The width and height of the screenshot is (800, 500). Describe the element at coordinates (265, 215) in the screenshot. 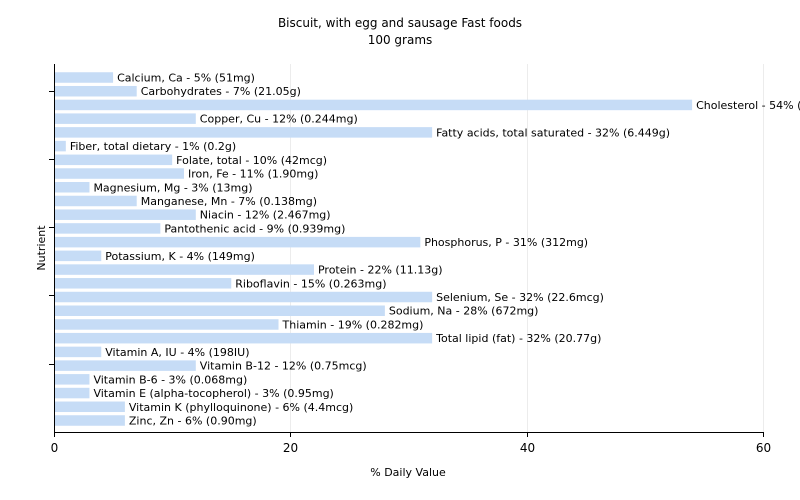

I see `bar-data-label: Niacin - 12% (2.467mg)` at that location.